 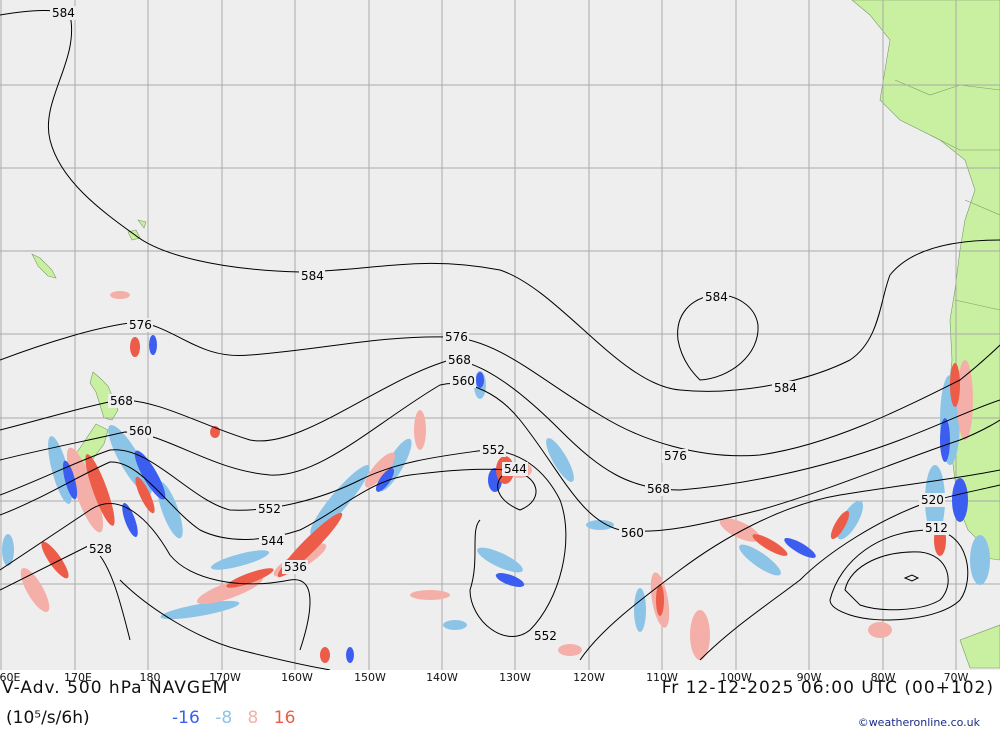 What do you see at coordinates (716, 297) in the screenshot?
I see `contour-label-584-cell: 584` at bounding box center [716, 297].